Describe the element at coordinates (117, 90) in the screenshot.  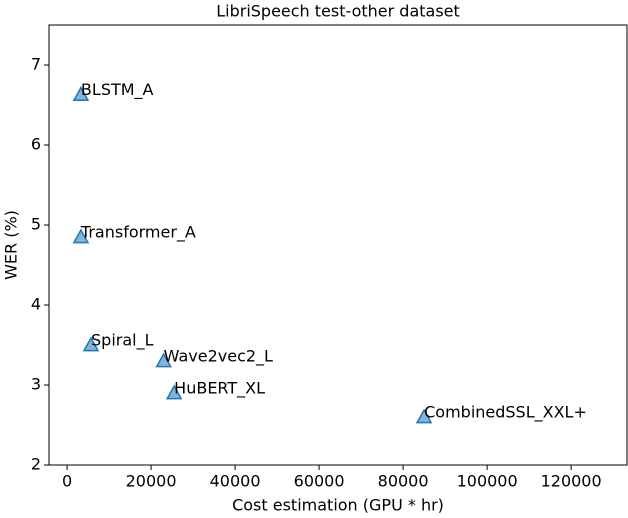
I see `point-label: BLSTM_A` at that location.